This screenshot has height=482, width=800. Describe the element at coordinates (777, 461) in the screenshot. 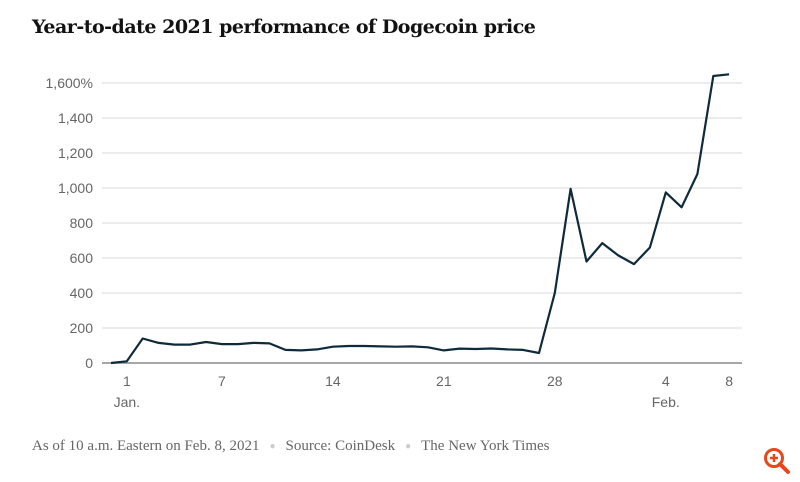

I see `zoom-in-icon` at that location.